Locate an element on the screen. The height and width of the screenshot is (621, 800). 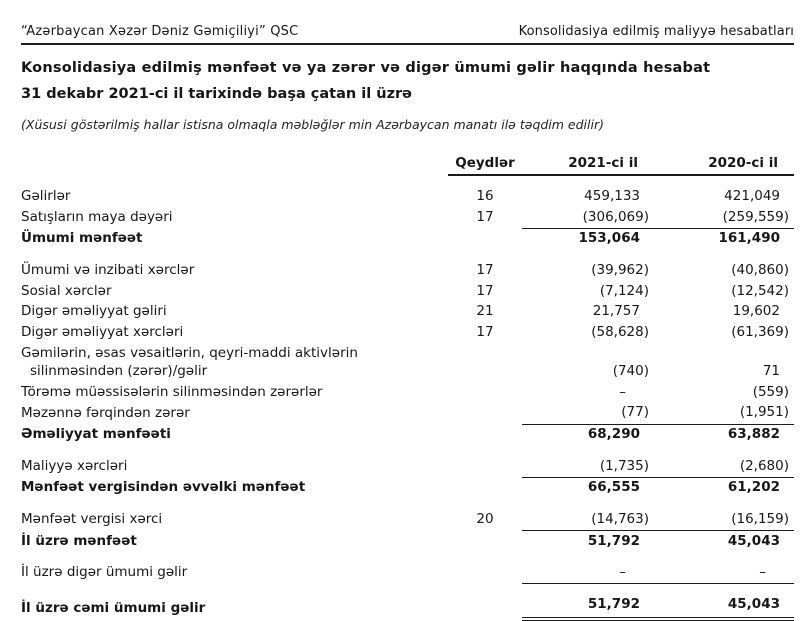
row-value-2020: (61,369) is located at coordinates (760, 332).